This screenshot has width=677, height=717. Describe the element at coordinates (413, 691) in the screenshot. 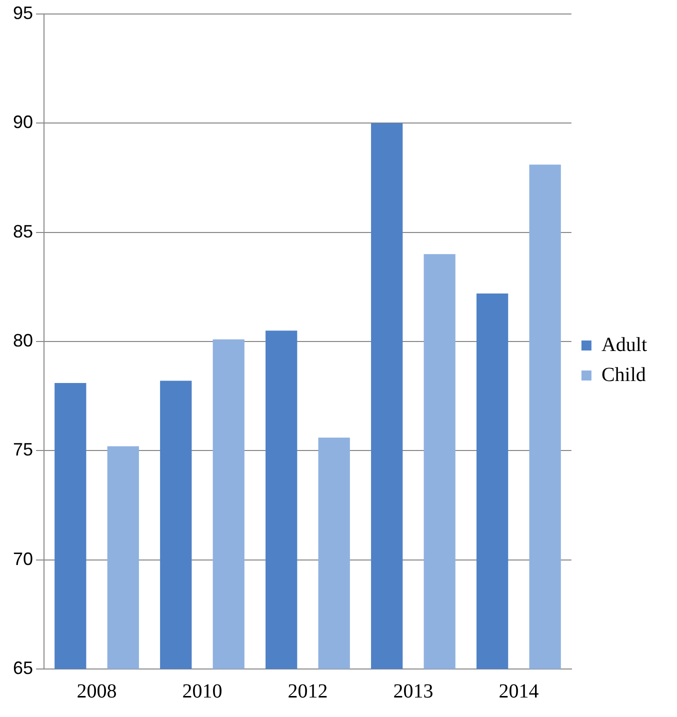

I see `x-tick-label: 2013` at that location.